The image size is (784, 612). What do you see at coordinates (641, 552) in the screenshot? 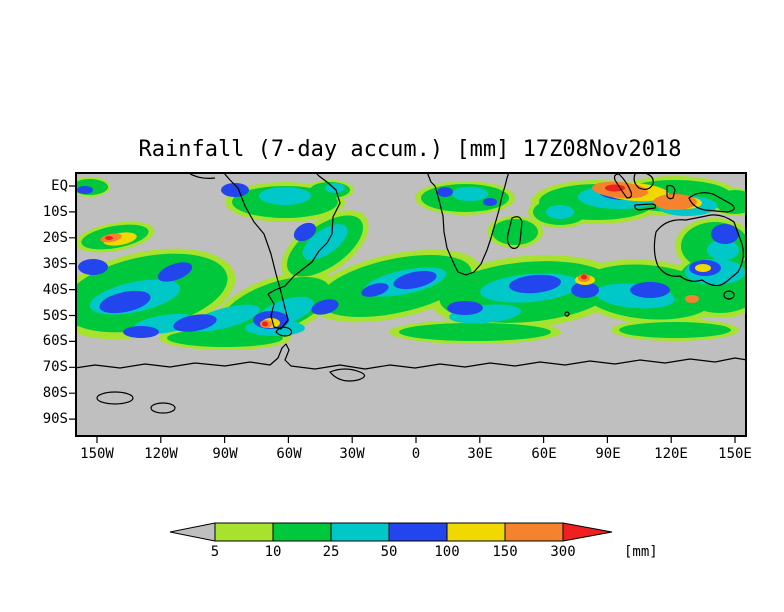
I see `legend-unit-label: [mm]` at bounding box center [641, 552].